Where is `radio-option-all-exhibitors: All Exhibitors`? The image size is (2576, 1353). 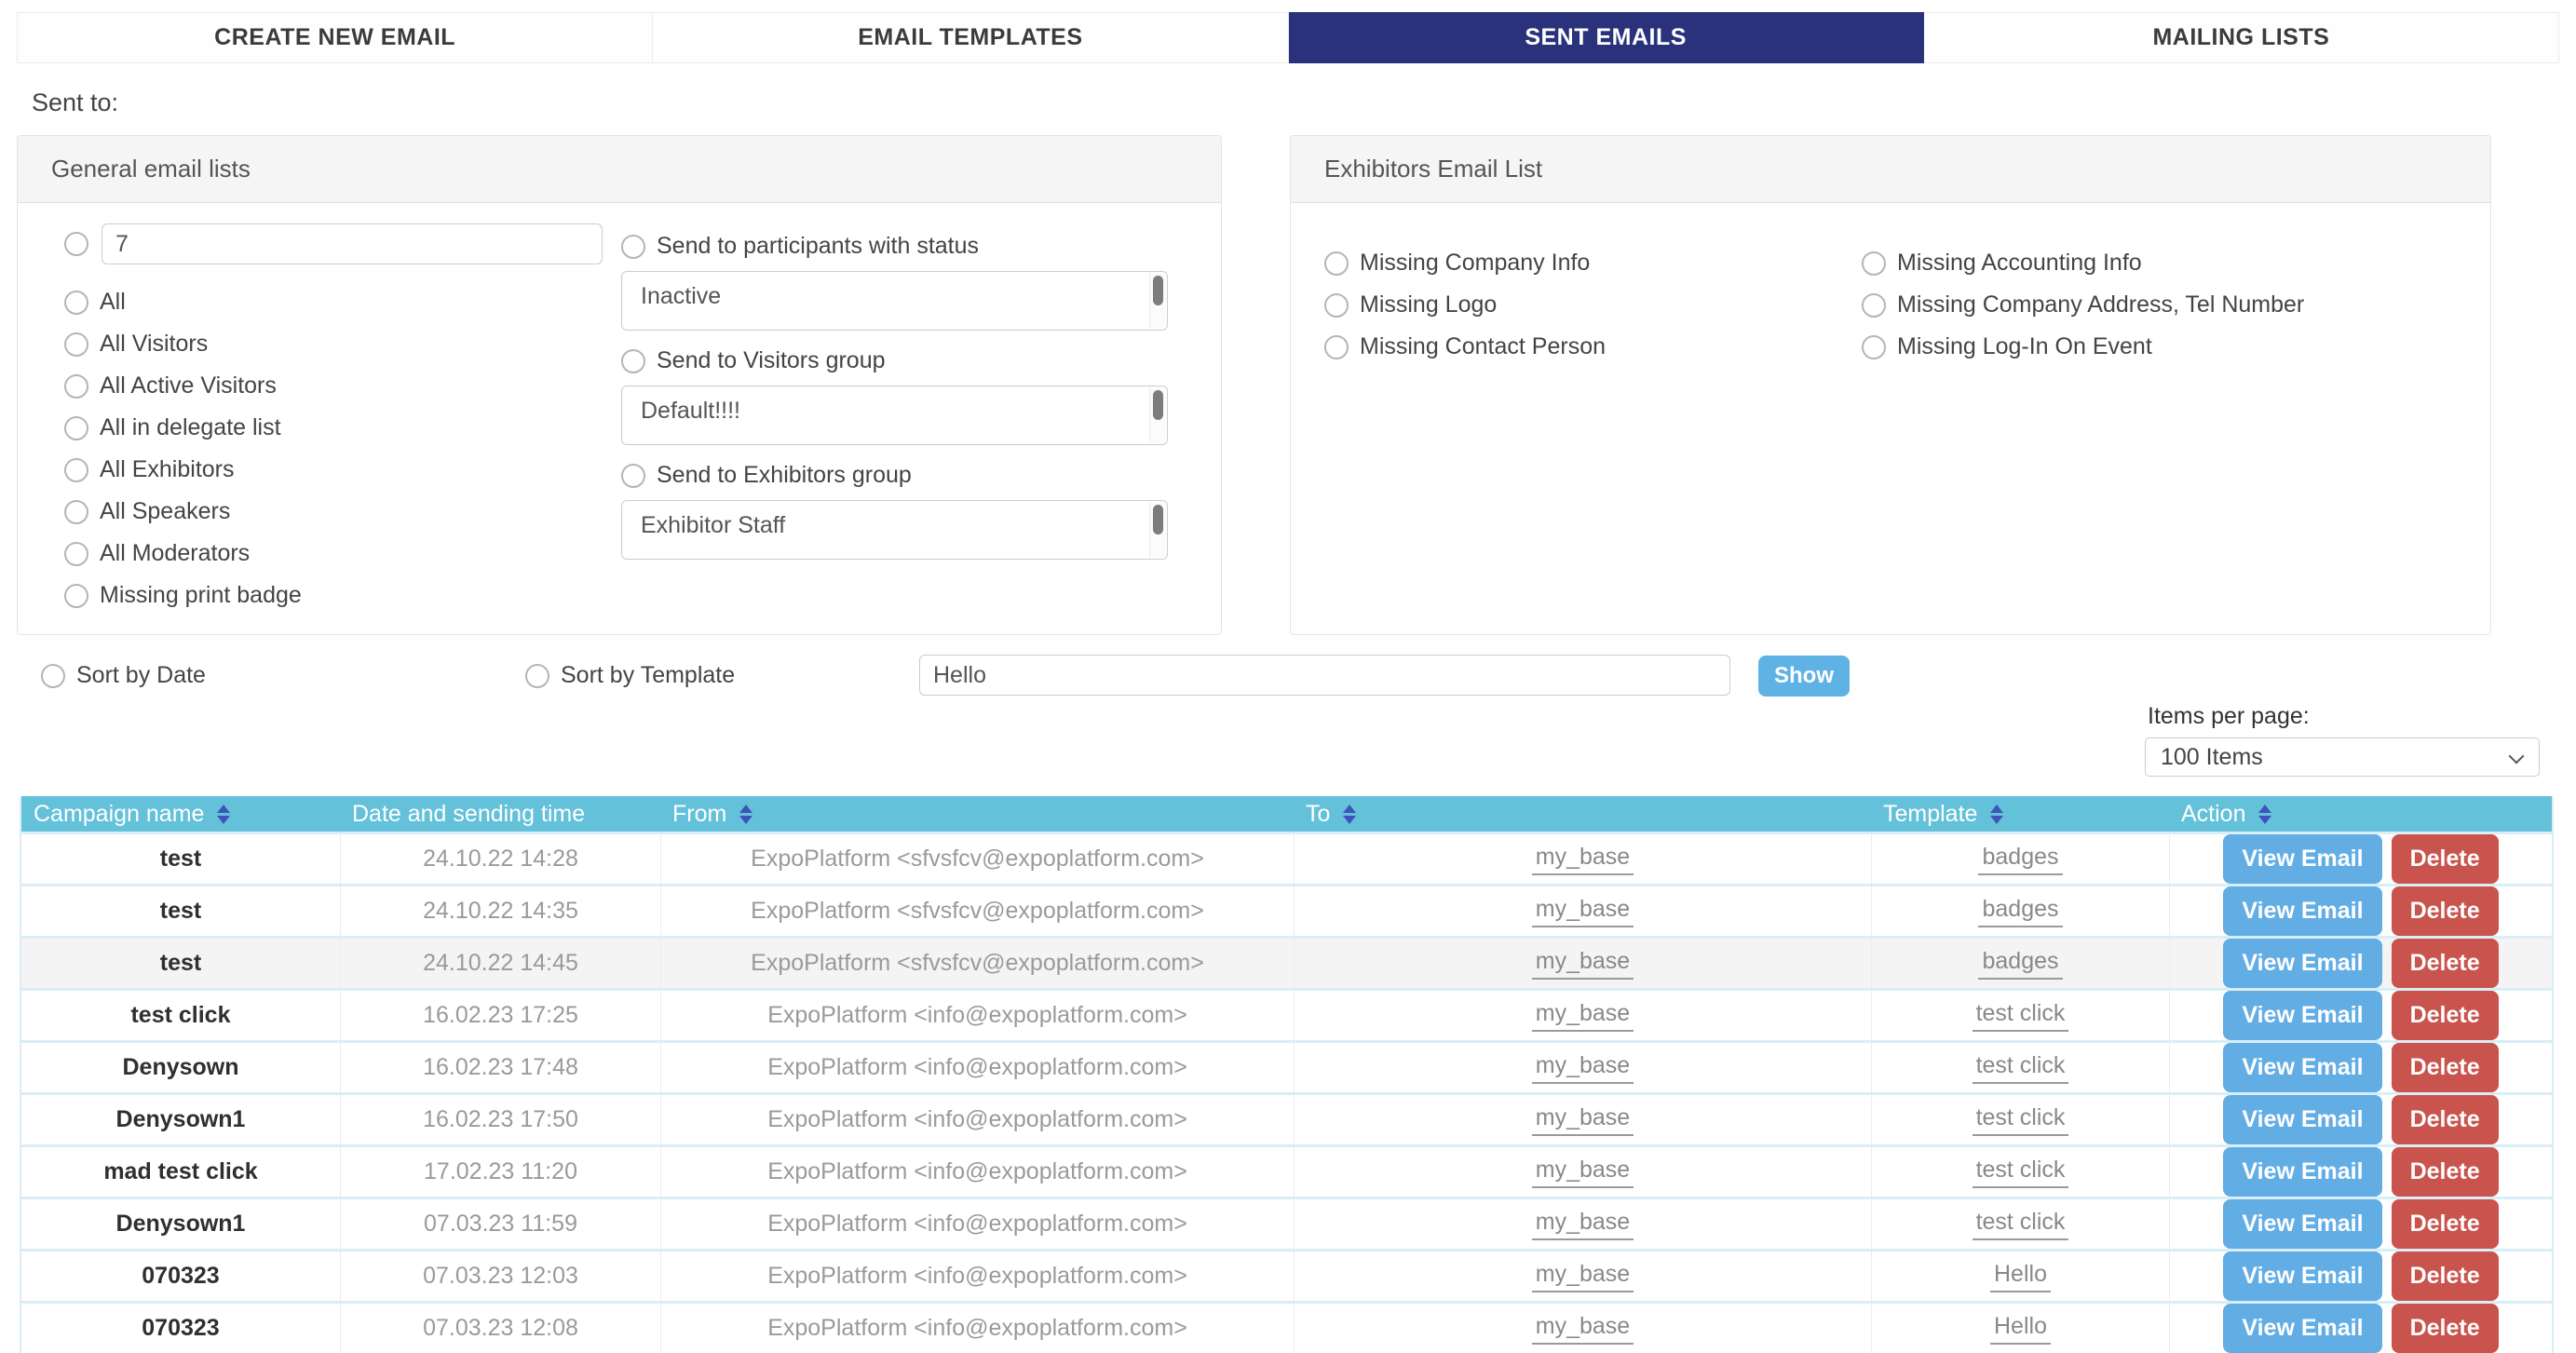 radio-option-all-exhibitors: All Exhibitors is located at coordinates (342, 470).